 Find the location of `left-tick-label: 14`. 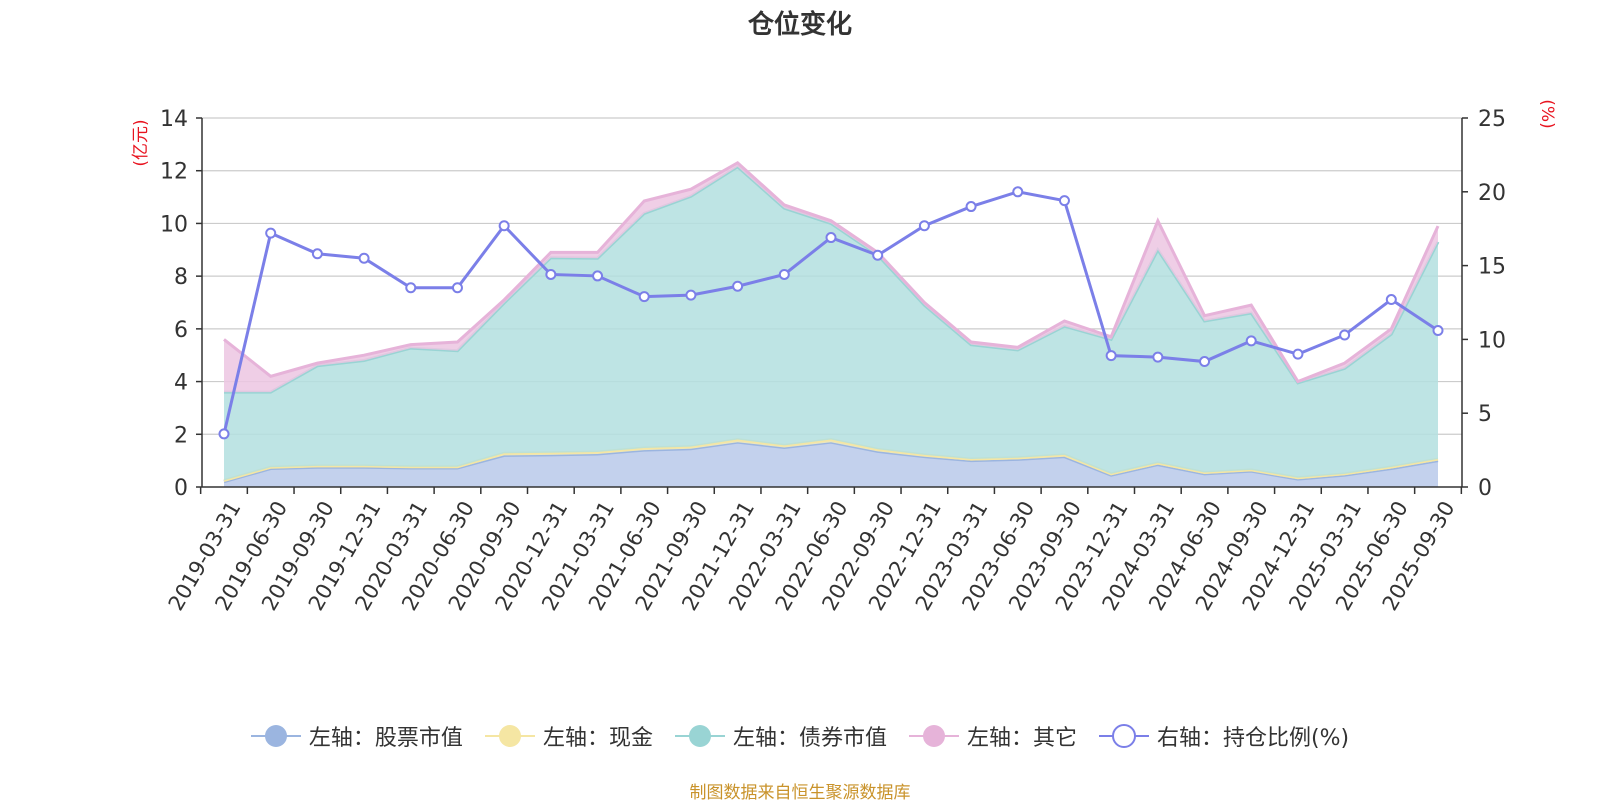

left-tick-label: 14 is located at coordinates (174, 119).